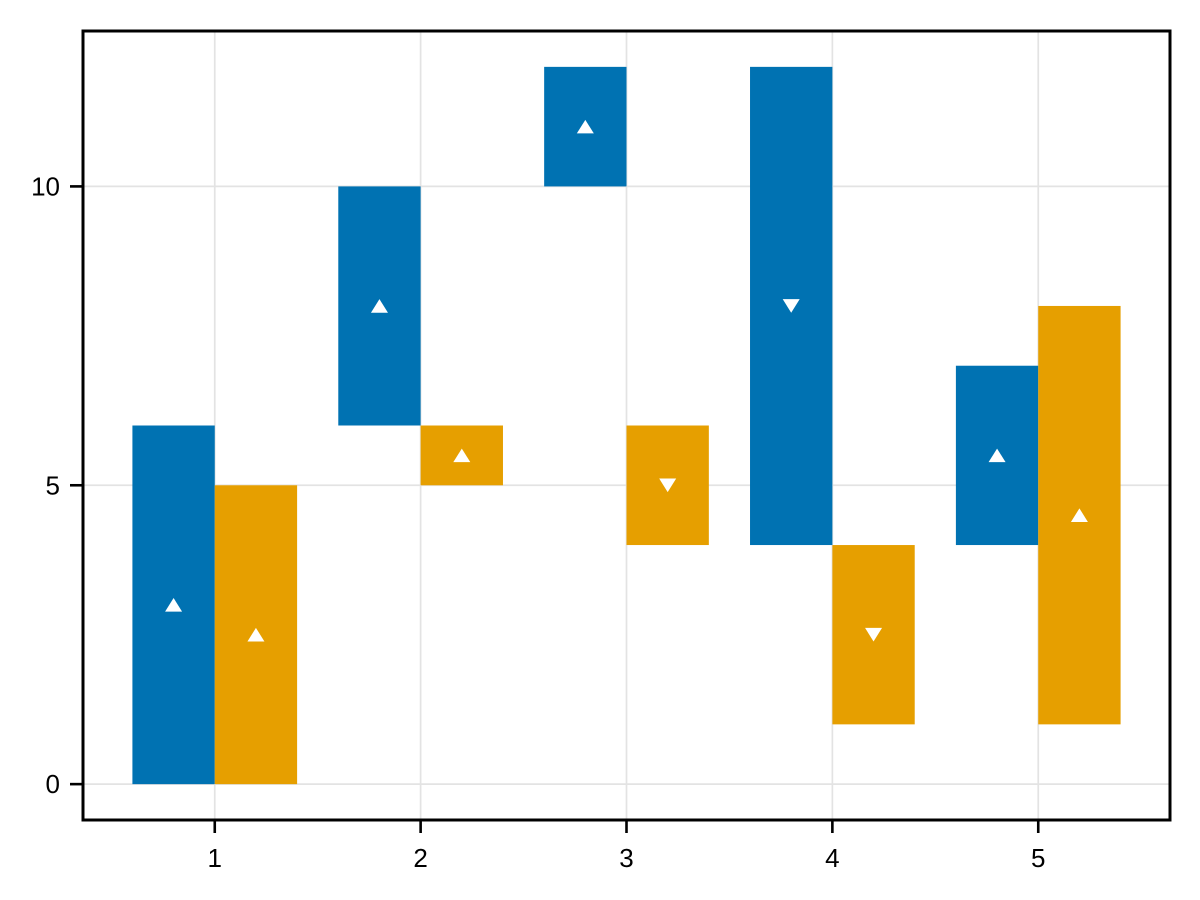 This screenshot has width=1200, height=900. I want to click on x-tick-label: 5, so click(1038, 858).